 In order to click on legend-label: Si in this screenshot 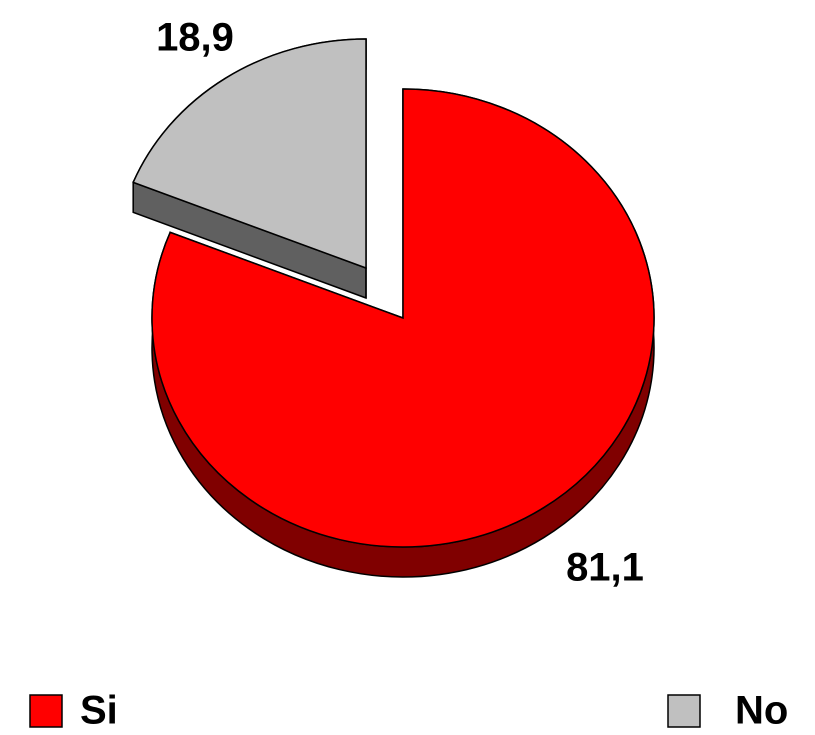, I will do `click(99, 709)`.